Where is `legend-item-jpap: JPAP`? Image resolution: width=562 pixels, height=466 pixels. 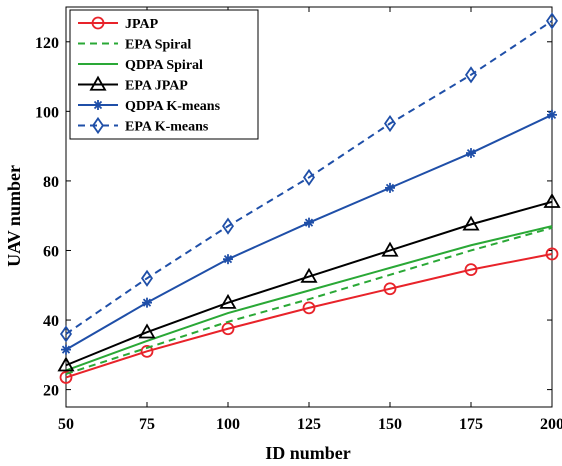 legend-item-jpap: JPAP is located at coordinates (118, 24).